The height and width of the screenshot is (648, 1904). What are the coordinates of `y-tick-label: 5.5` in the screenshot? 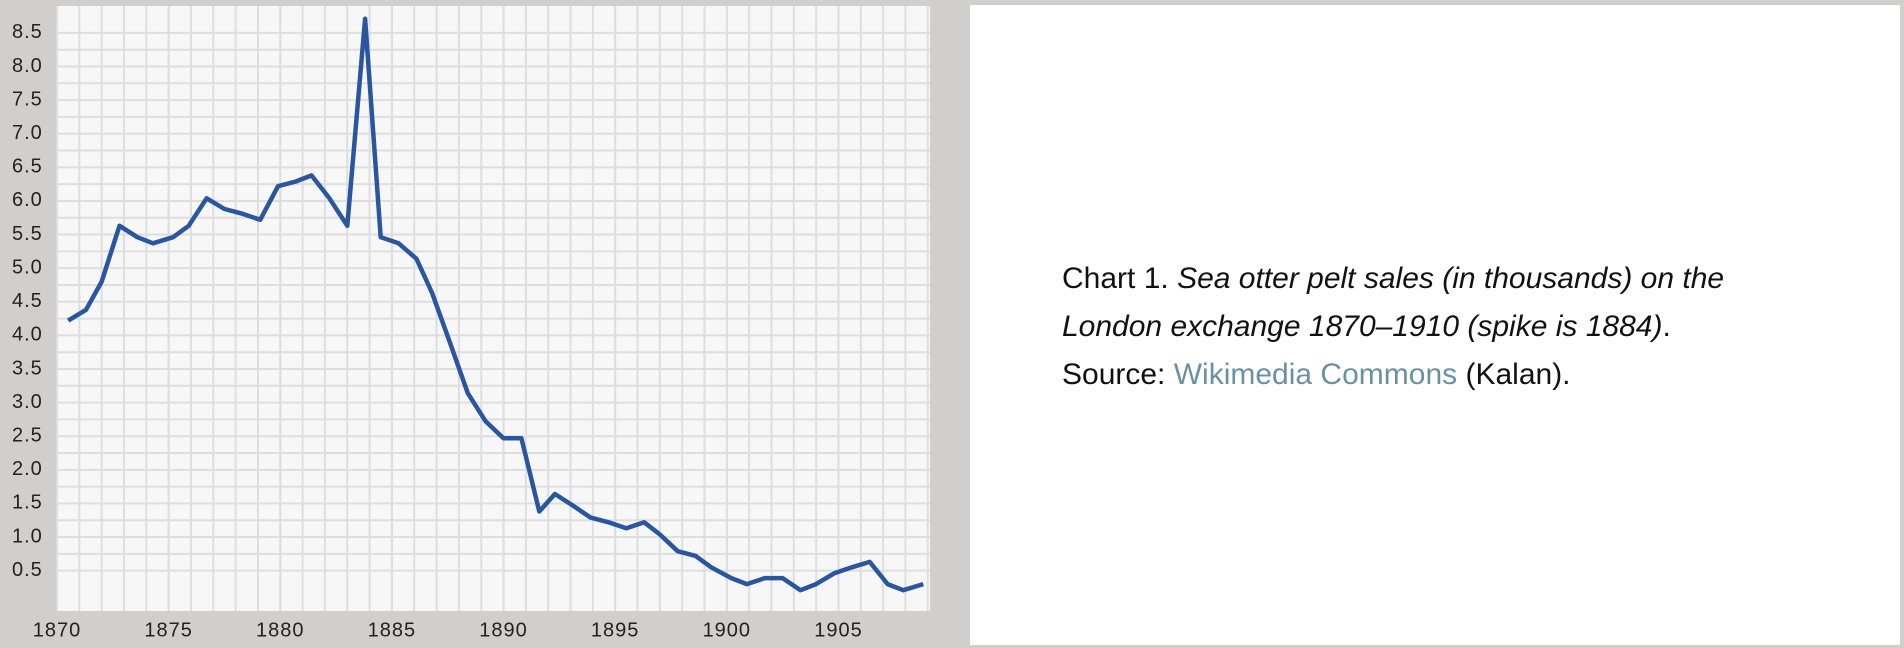 It's located at (27, 234).